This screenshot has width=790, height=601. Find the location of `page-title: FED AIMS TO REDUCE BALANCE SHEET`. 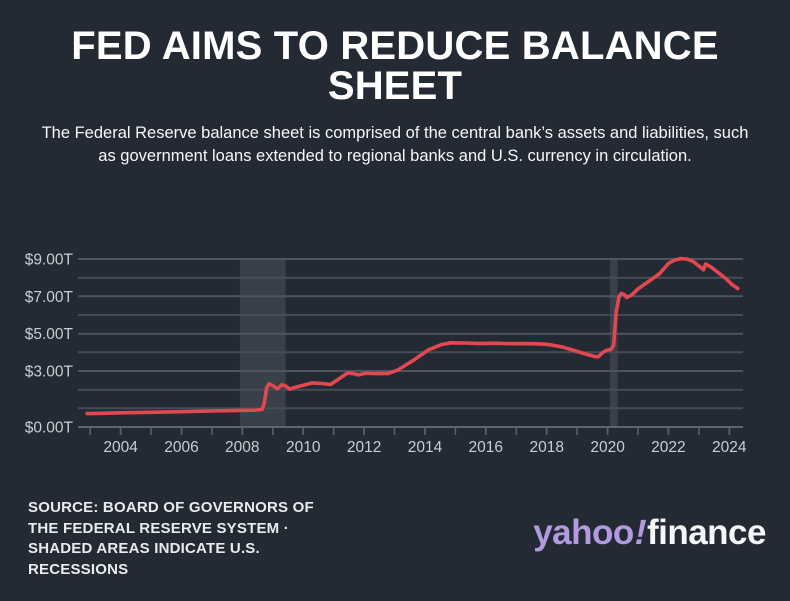

page-title: FED AIMS TO REDUCE BALANCE SHEET is located at coordinates (395, 66).